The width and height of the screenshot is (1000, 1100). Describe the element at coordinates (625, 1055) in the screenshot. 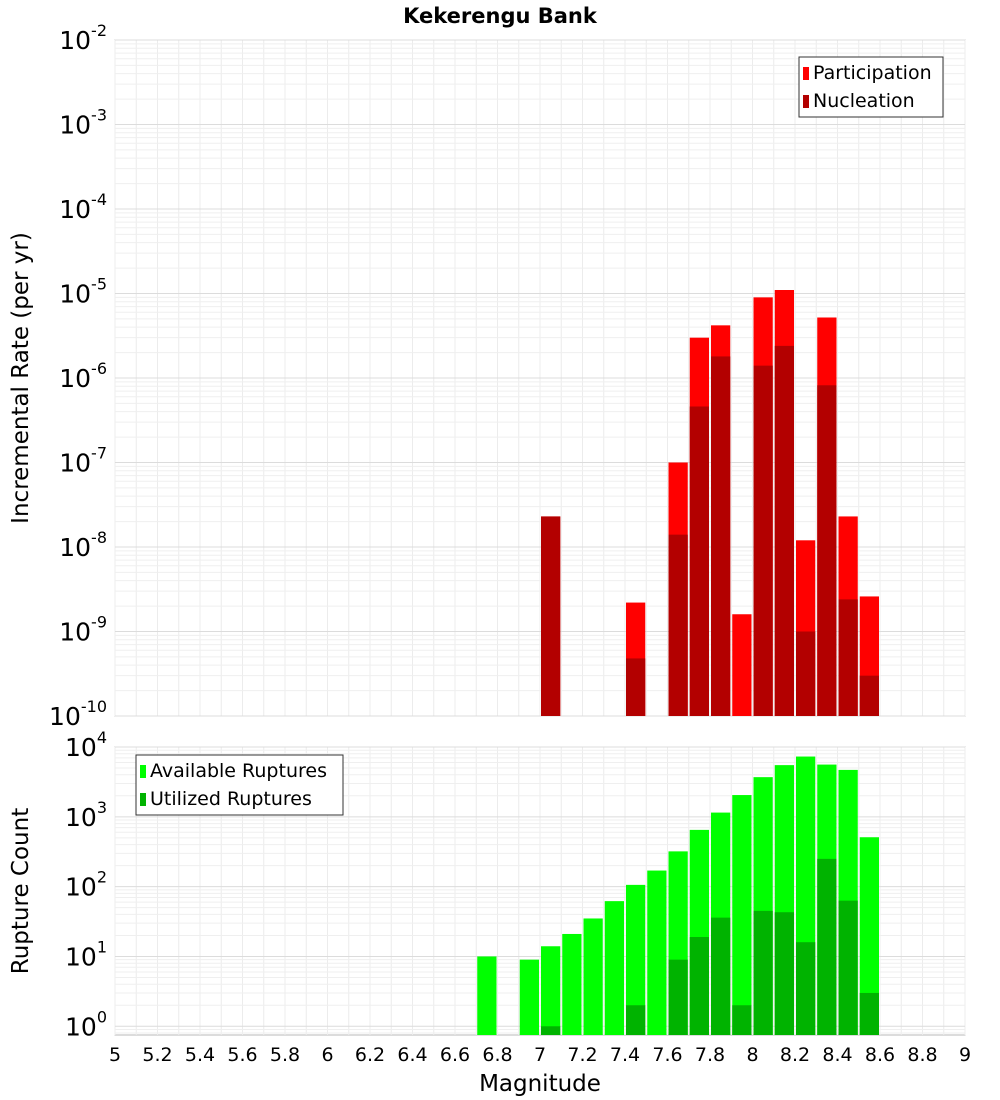

I see `x-tick-label: 7.4` at that location.